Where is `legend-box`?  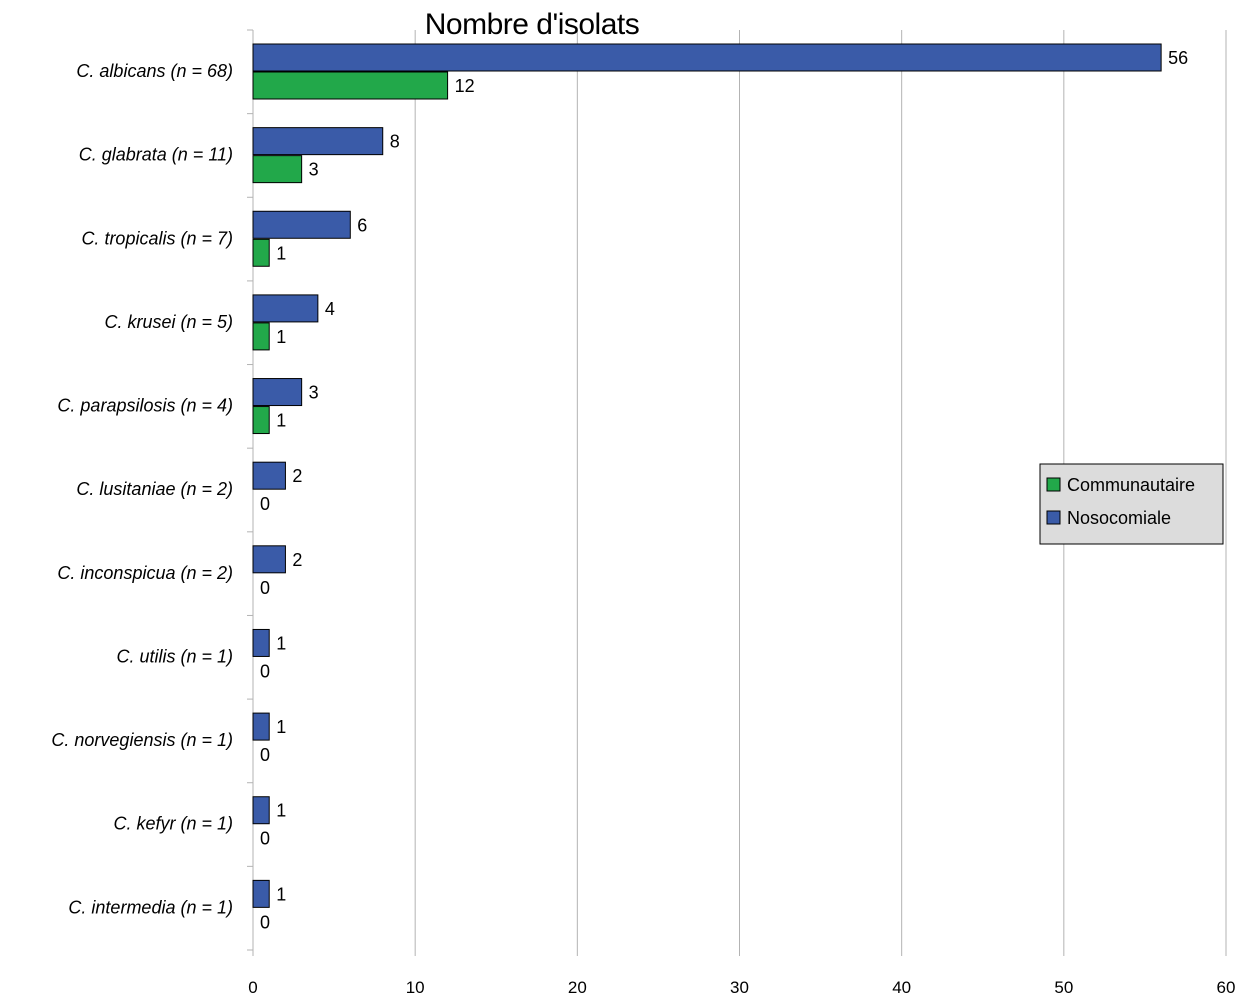 legend-box is located at coordinates (1131, 504).